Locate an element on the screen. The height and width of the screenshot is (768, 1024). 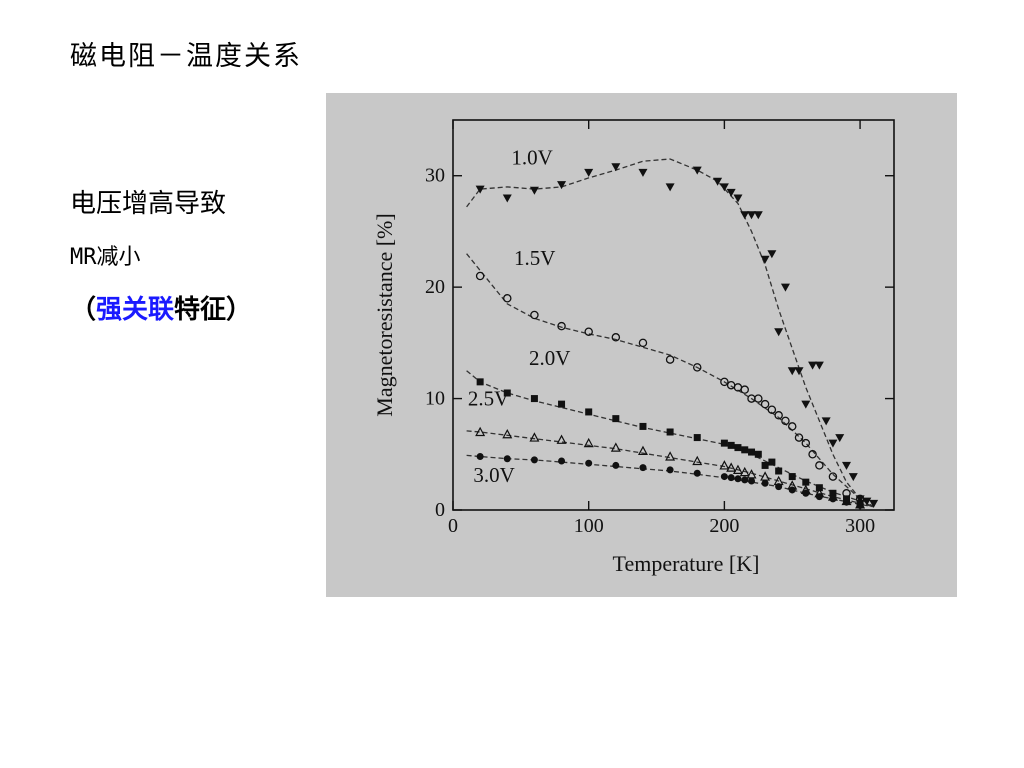
y-axis-label: Magnetoresistance [%] is located at coordinates (384, 314).